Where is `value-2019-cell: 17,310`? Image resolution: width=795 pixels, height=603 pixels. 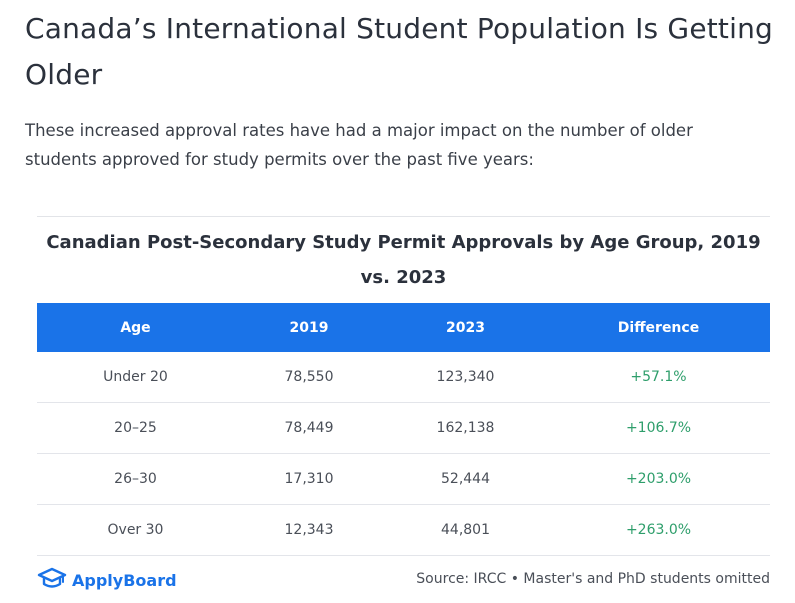
value-2019-cell: 17,310 is located at coordinates (309, 479).